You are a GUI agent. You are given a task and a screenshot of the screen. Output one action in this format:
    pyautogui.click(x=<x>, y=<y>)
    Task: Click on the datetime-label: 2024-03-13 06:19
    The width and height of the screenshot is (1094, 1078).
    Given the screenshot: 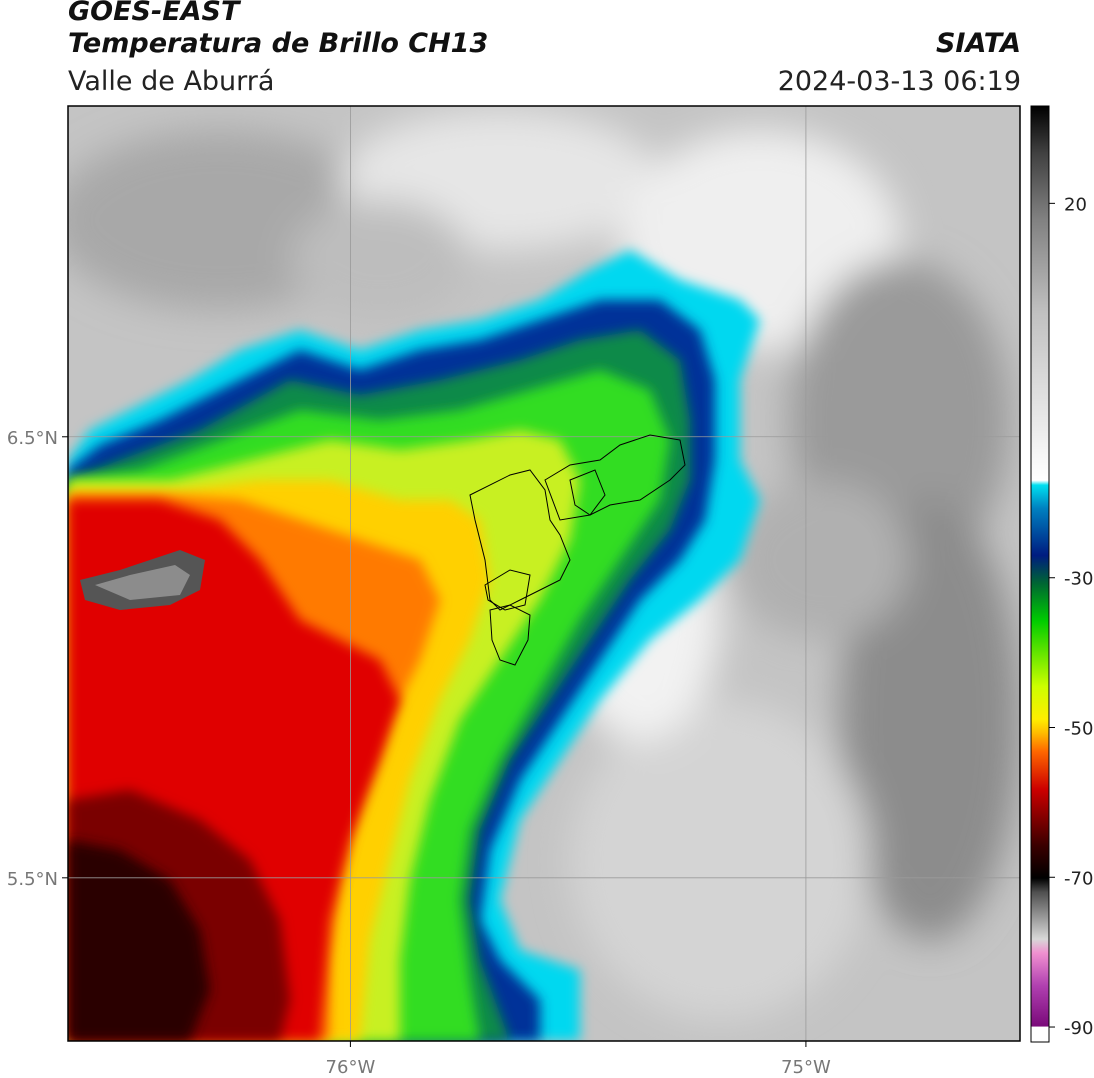 What is the action you would take?
    pyautogui.click(x=899, y=81)
    